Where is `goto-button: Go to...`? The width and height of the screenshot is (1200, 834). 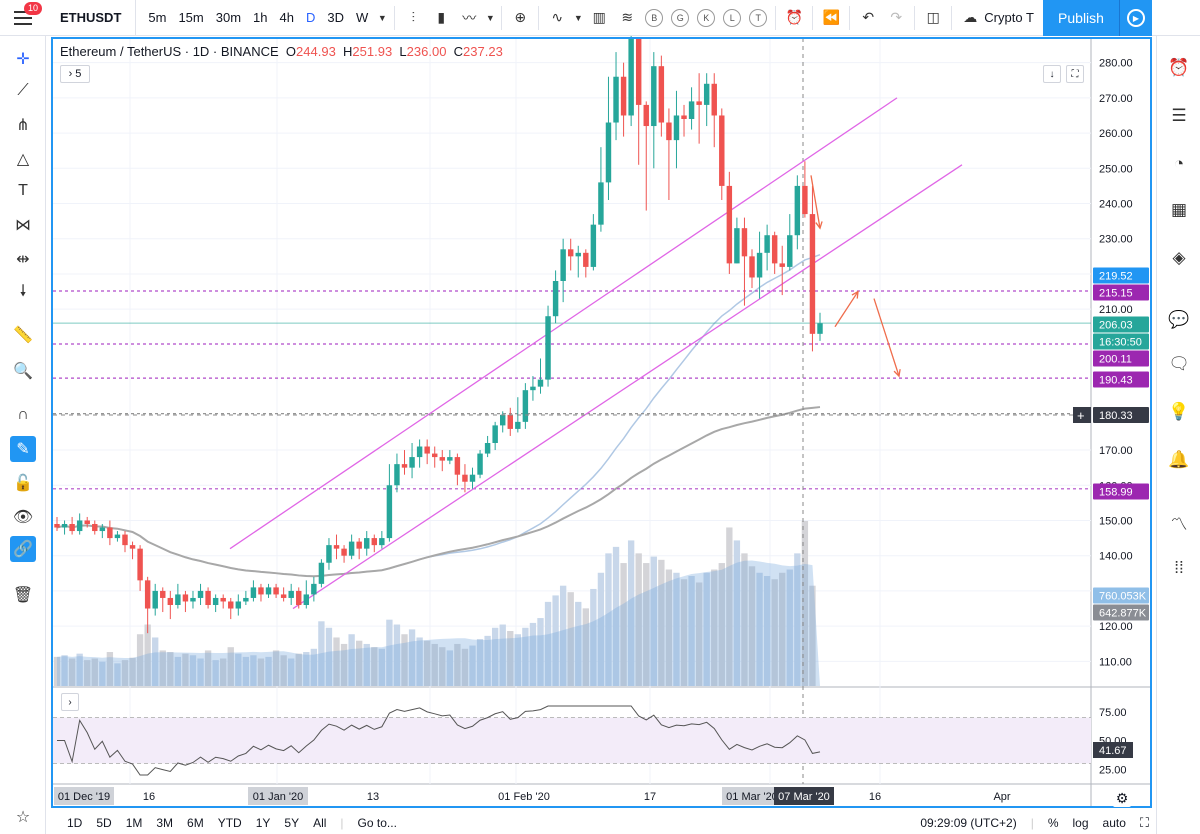
goto-button: Go to... is located at coordinates (377, 823).